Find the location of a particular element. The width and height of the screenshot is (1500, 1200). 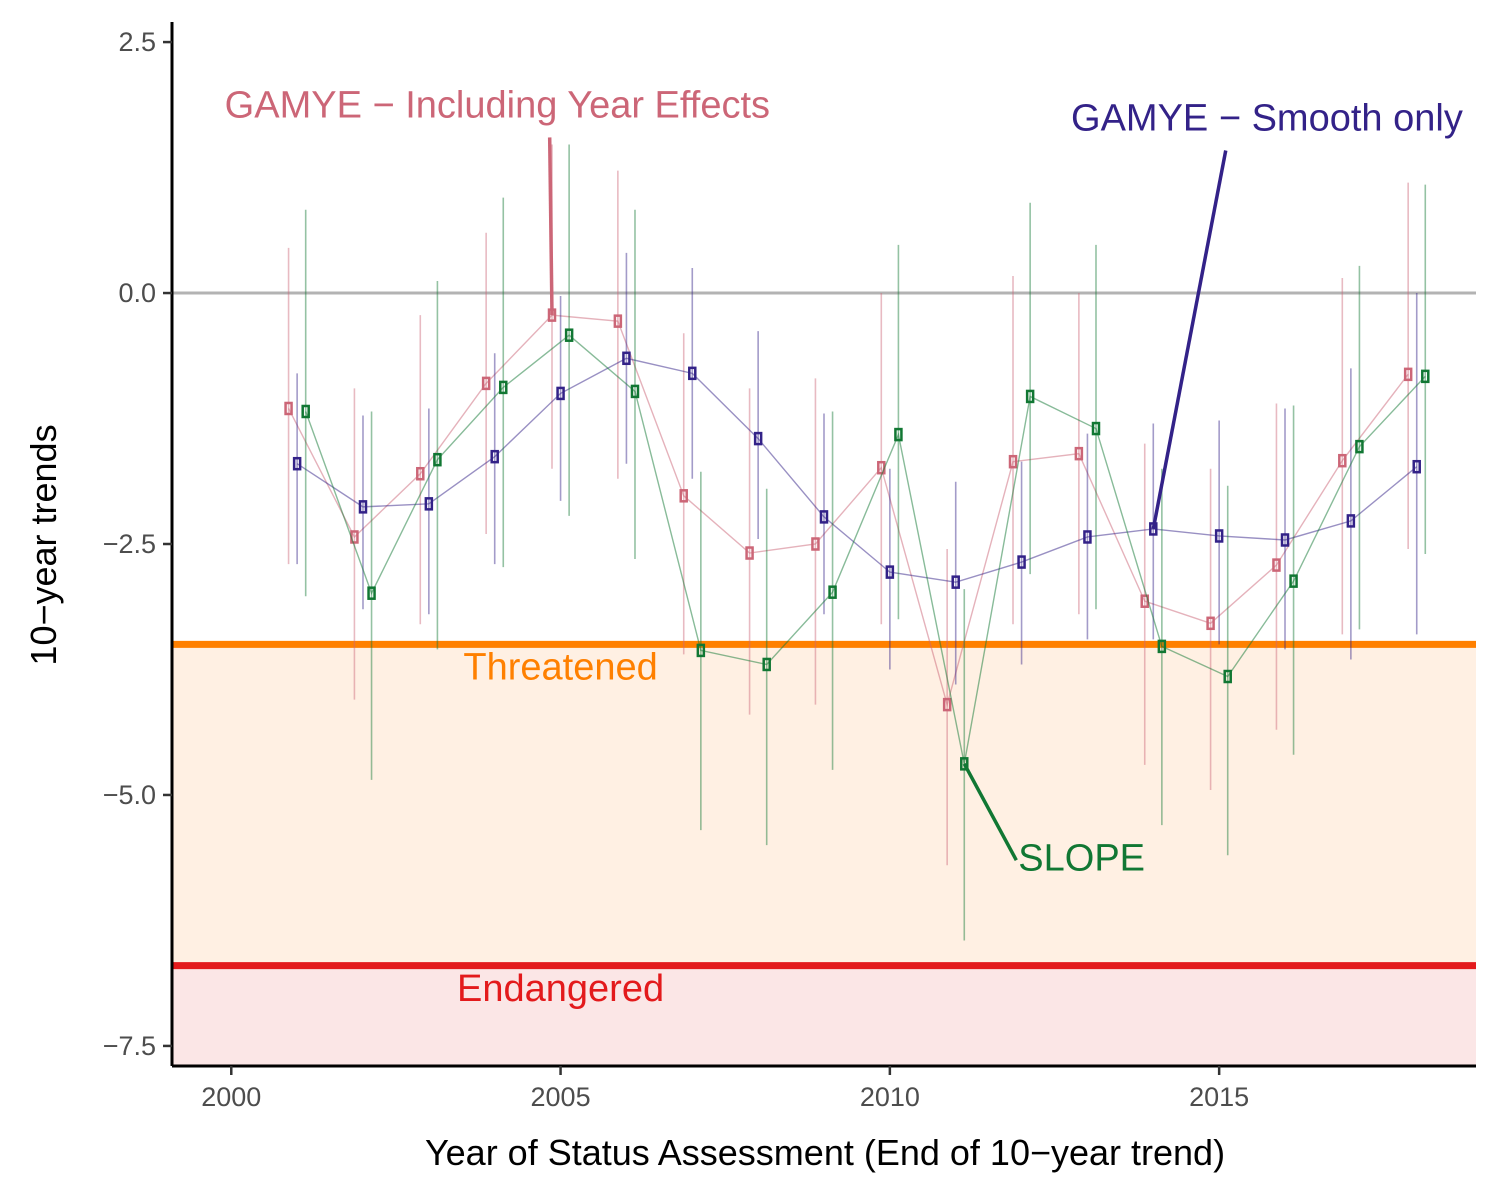

x-tick-label: 2015 is located at coordinates (1219, 1097).